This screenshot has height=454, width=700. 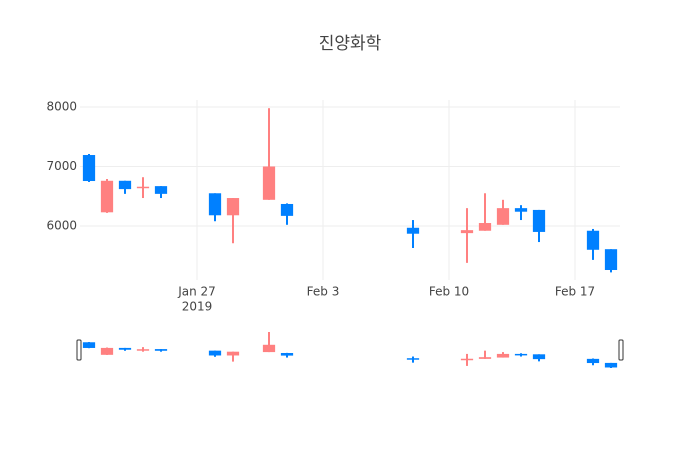 I want to click on y-tick-label: 8000, so click(x=61, y=107).